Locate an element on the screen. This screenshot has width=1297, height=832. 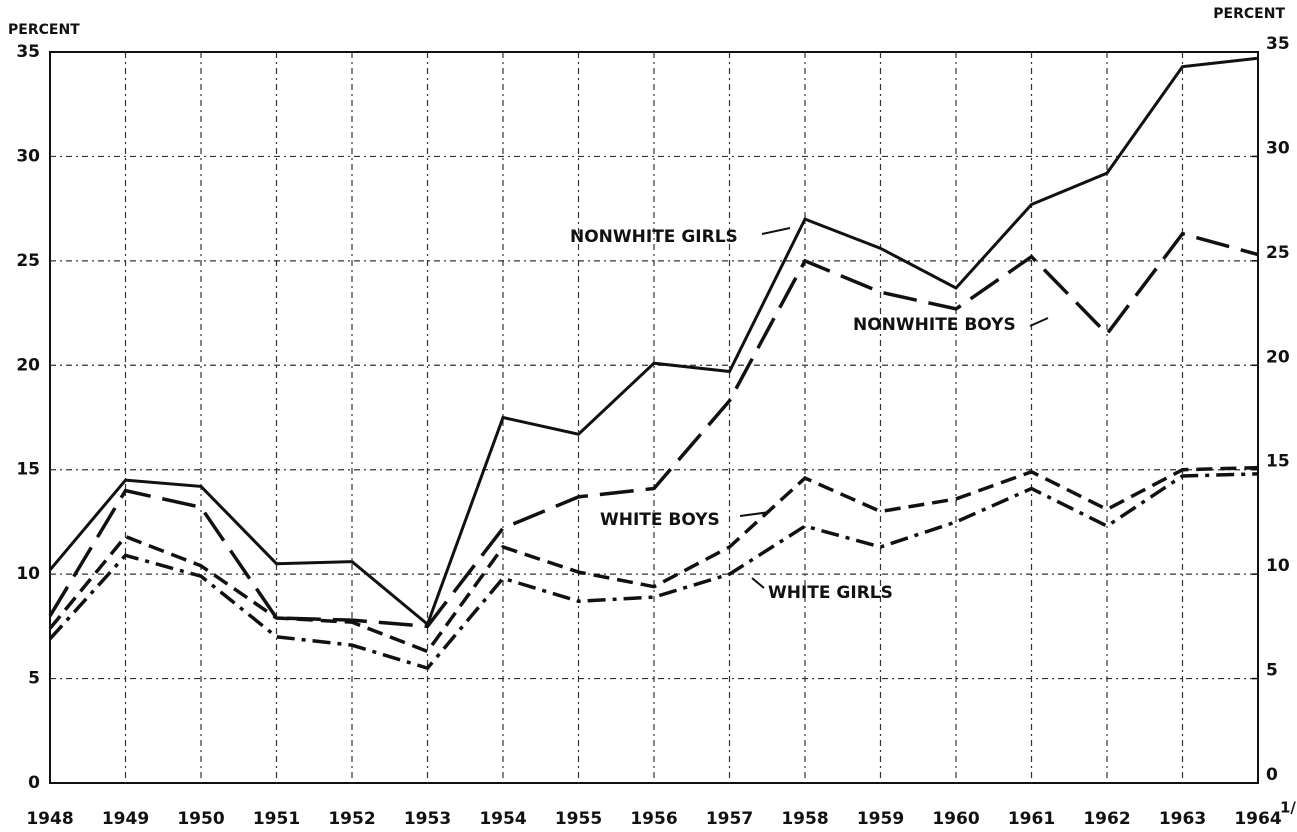
series-label: WHITE BOYS is located at coordinates (660, 520).